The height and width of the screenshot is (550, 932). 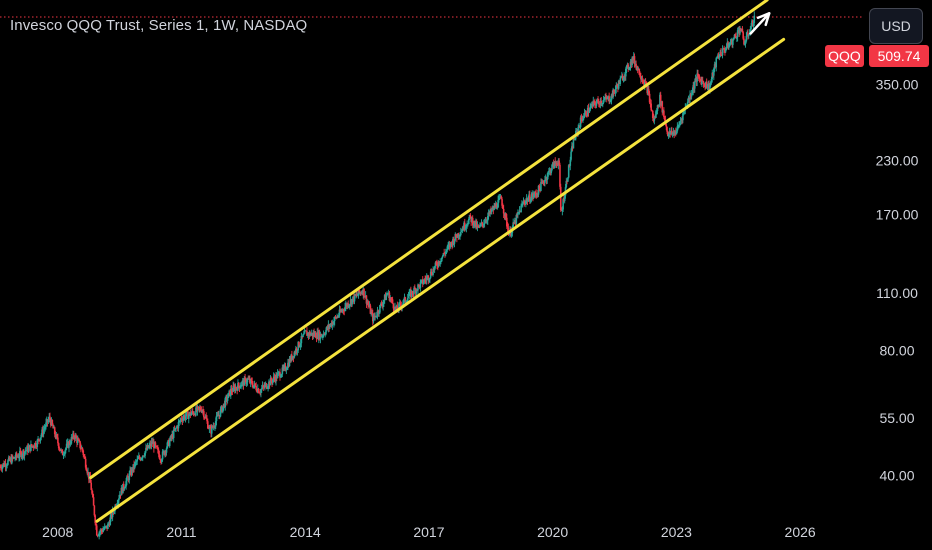 I want to click on time-tick-label: 2017, so click(x=428, y=532).